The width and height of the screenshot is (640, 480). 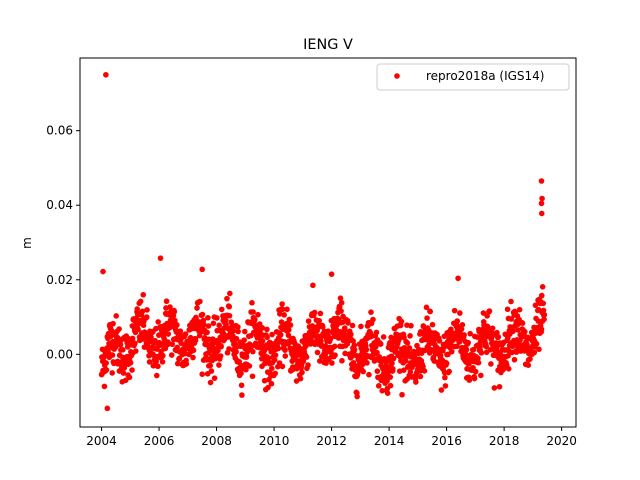 What do you see at coordinates (159, 441) in the screenshot?
I see `x-tick-label: 2006` at bounding box center [159, 441].